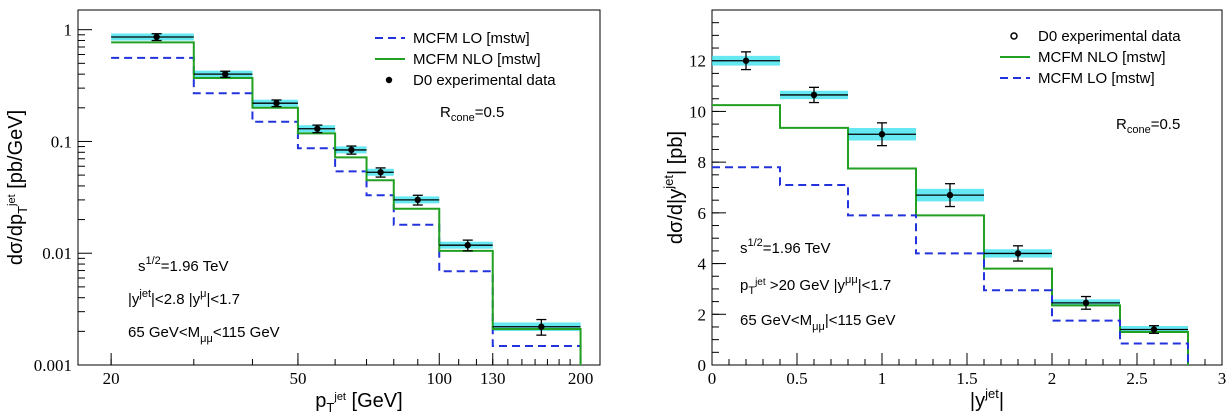  Describe the element at coordinates (702, 365) in the screenshot. I see `y-tick-label: 0` at that location.